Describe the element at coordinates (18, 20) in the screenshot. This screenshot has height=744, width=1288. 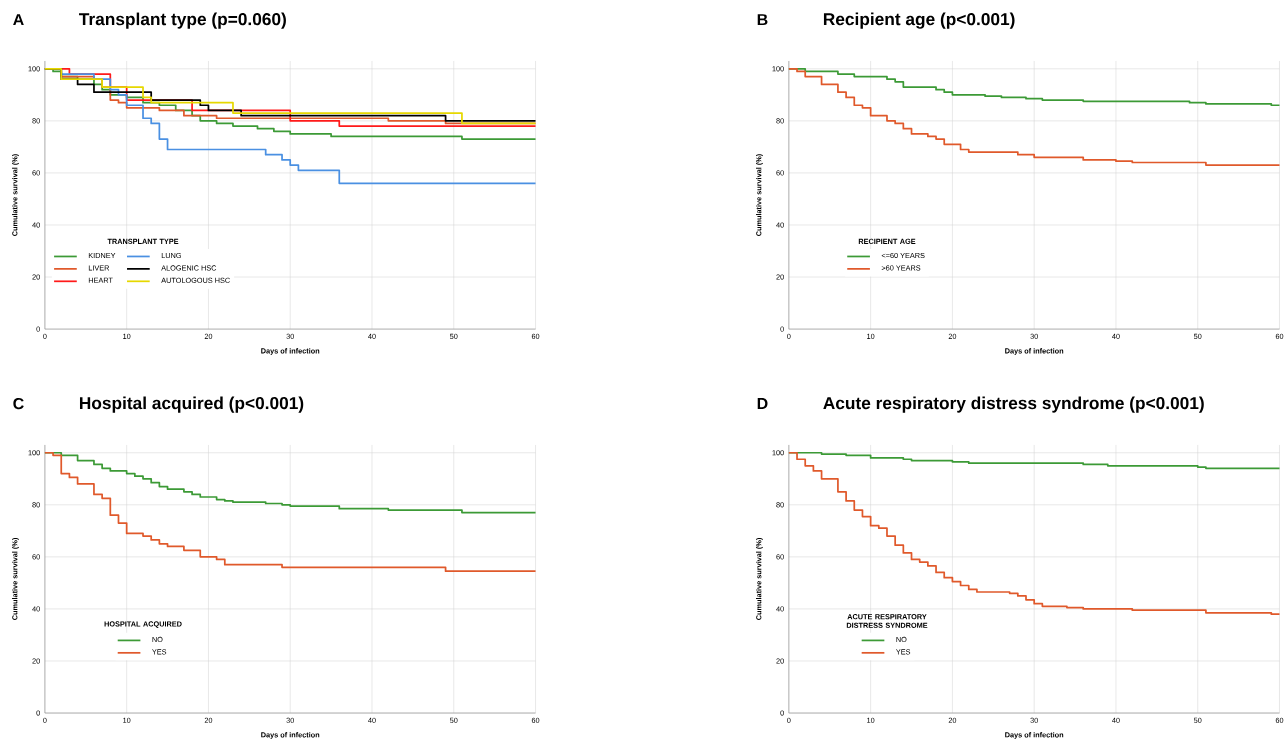
I see `text: A` at that location.